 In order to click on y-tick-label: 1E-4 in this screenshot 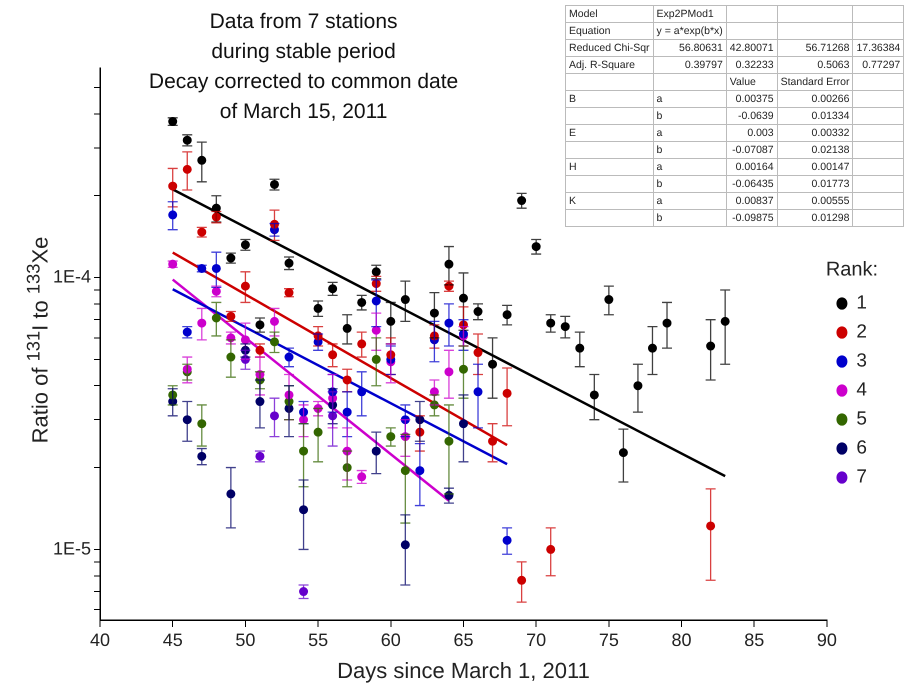, I will do `click(72, 276)`.